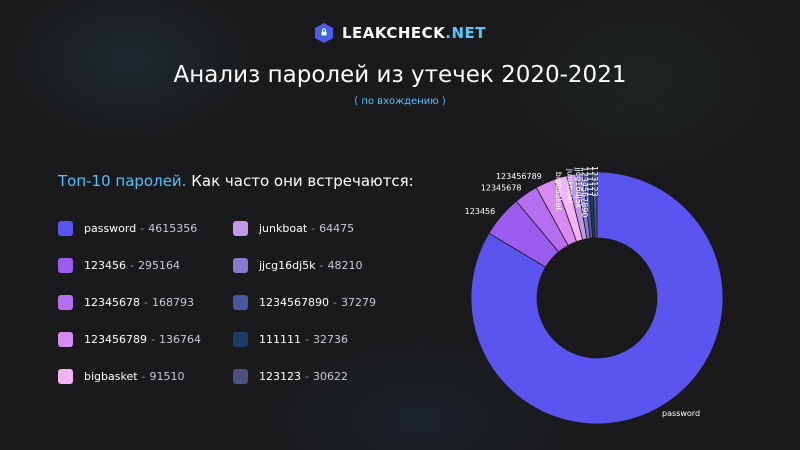 This screenshot has width=800, height=450. What do you see at coordinates (158, 265) in the screenshot?
I see `legend-value: 295164` at bounding box center [158, 265].